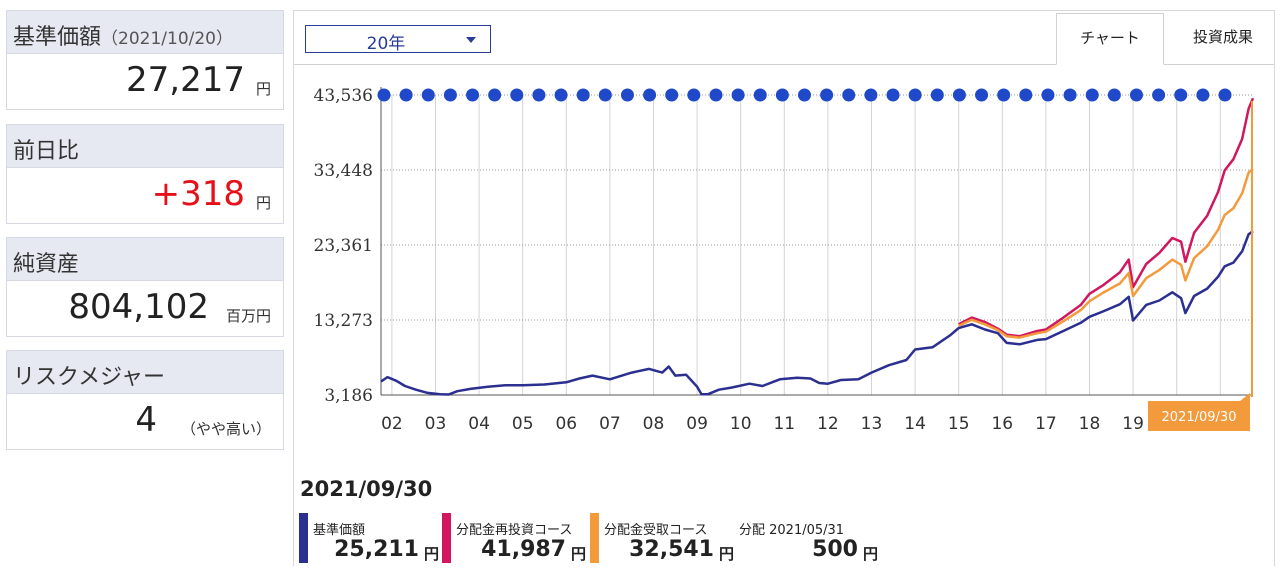 The width and height of the screenshot is (1280, 570). Describe the element at coordinates (348, 396) in the screenshot. I see `y-tick-label: 3,186` at that location.